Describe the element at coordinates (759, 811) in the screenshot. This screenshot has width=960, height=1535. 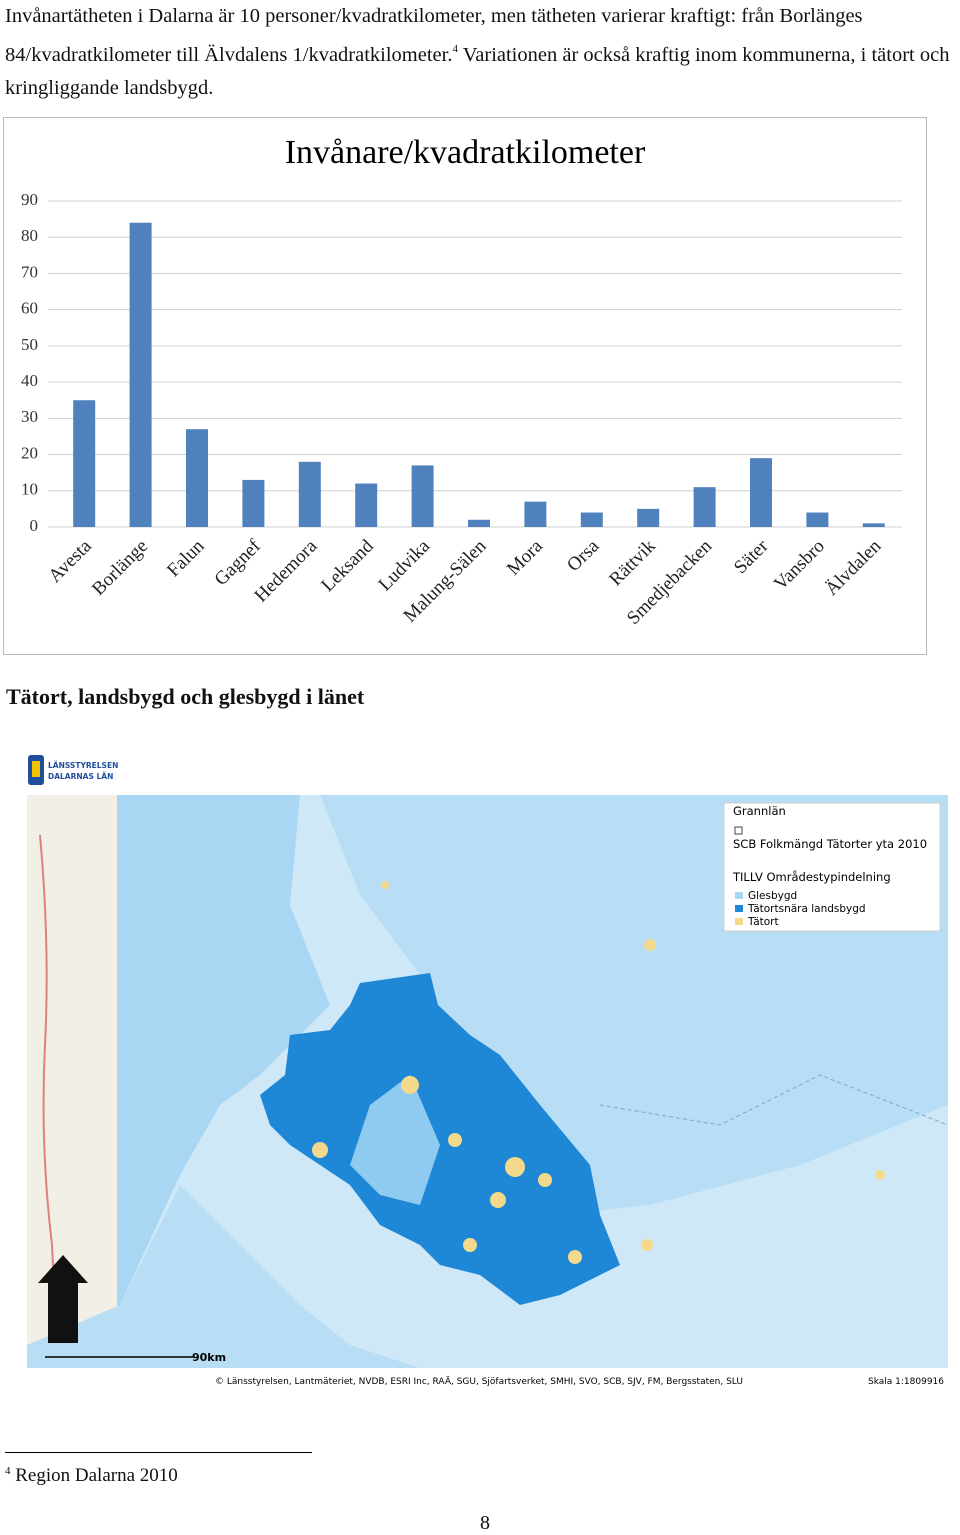
I see `legend-text: Grannlän` at that location.